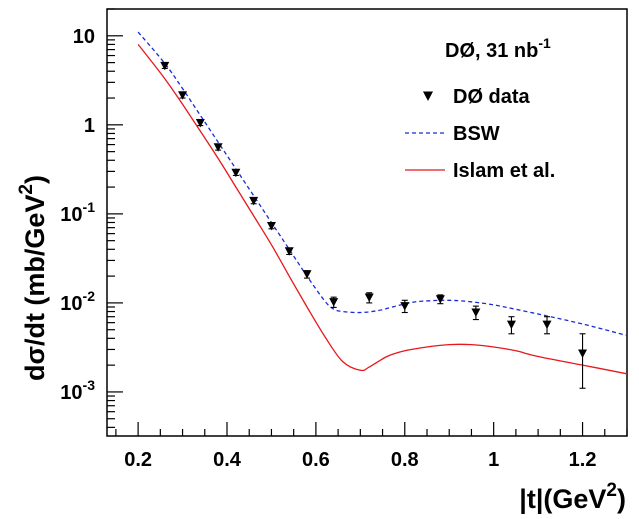 The image size is (639, 519). Describe the element at coordinates (138, 460) in the screenshot. I see `x-tick-label: 0.2` at that location.